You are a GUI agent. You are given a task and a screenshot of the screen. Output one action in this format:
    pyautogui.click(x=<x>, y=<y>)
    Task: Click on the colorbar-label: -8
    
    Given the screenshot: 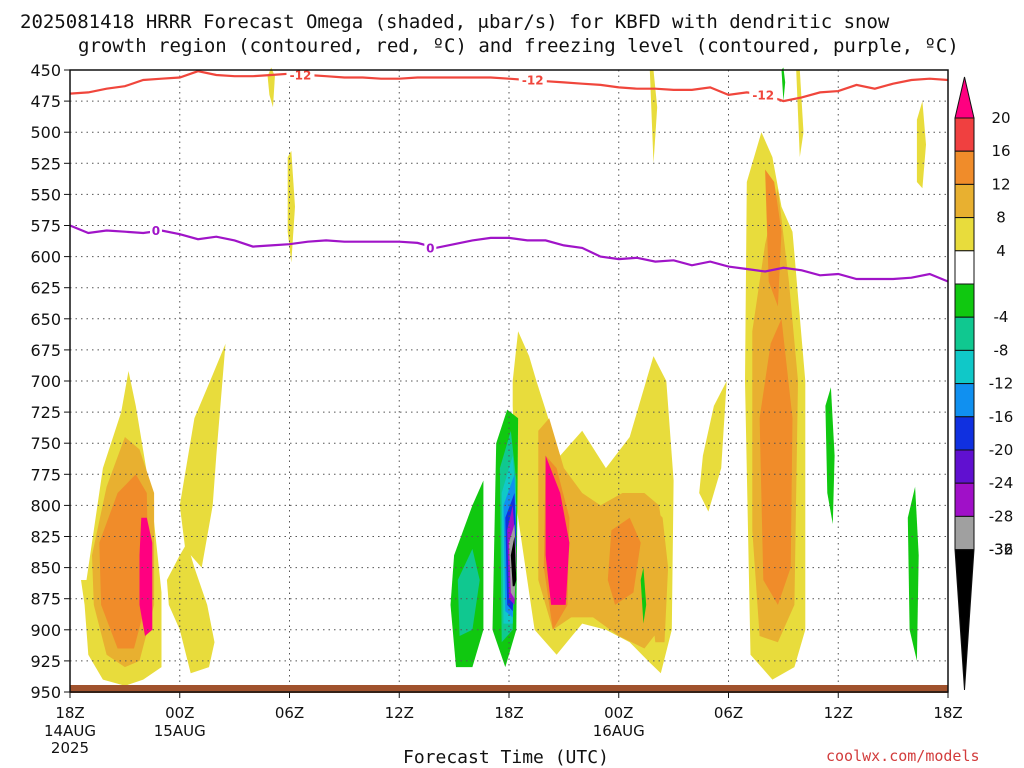 What is the action you would take?
    pyautogui.click(x=1001, y=350)
    